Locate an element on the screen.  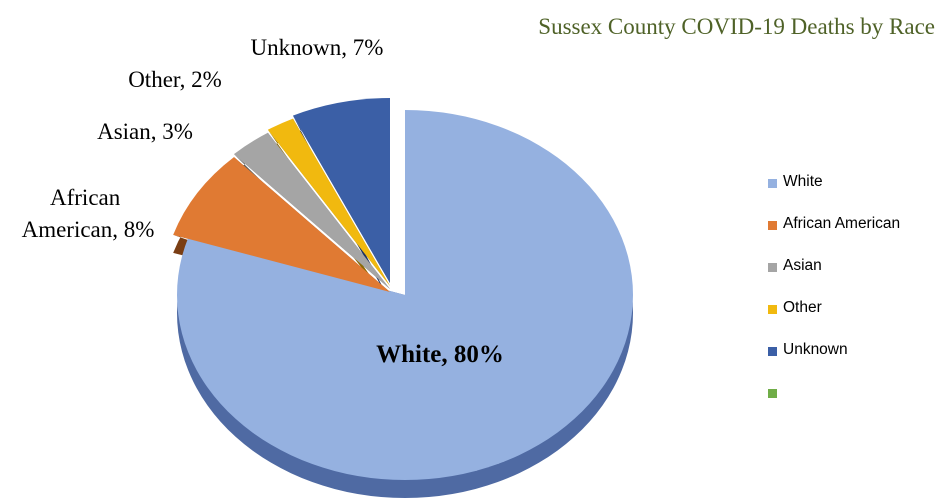
legend-item-african-american: African American is located at coordinates (834, 236).